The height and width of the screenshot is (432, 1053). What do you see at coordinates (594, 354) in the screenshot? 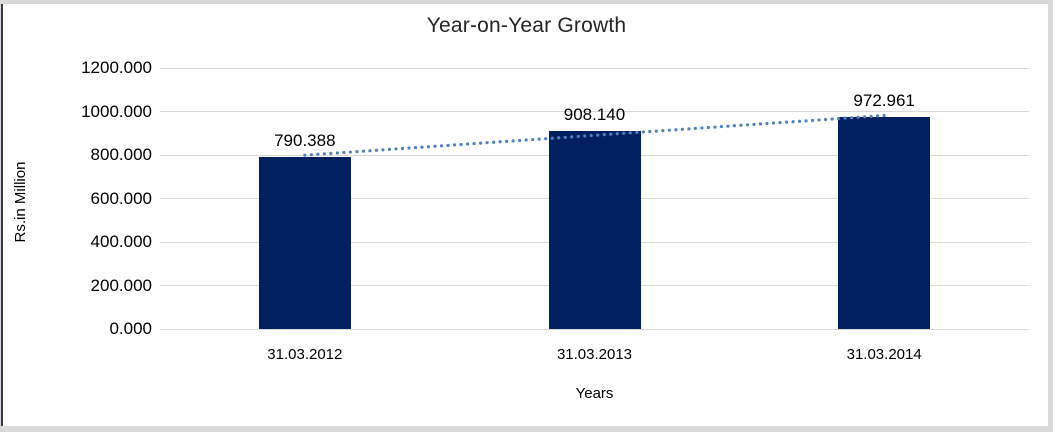
I see `x-tick-label: 31.03.2013` at bounding box center [594, 354].